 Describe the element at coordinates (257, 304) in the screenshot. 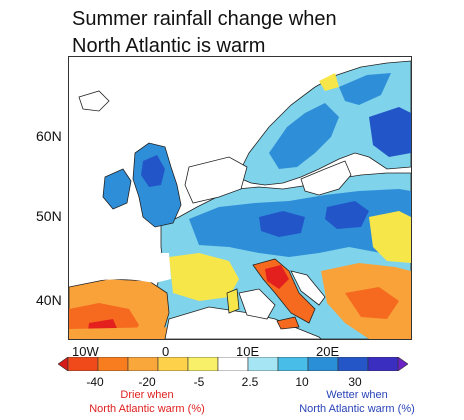

I see `tyrrhenian-sea` at that location.